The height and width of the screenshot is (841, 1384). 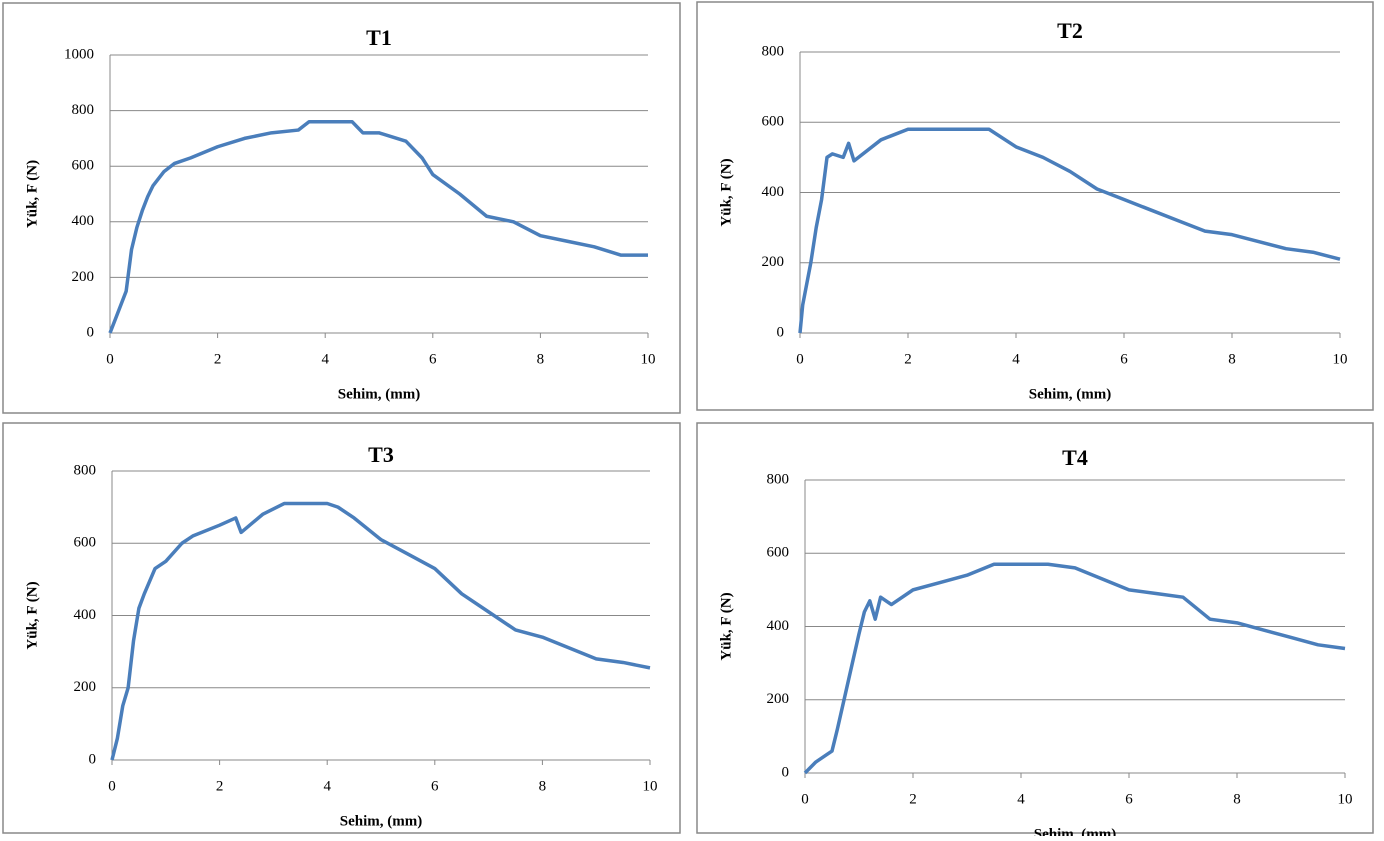 What do you see at coordinates (1070, 30) in the screenshot?
I see `chart-title: T2` at bounding box center [1070, 30].